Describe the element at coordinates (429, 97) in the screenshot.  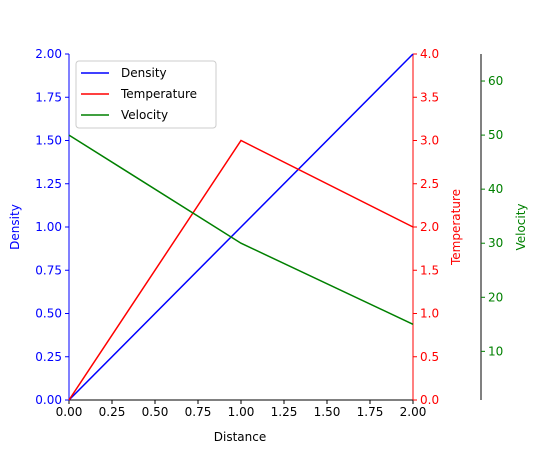
I see `y-tick-label-temperature: 3.5` at that location.